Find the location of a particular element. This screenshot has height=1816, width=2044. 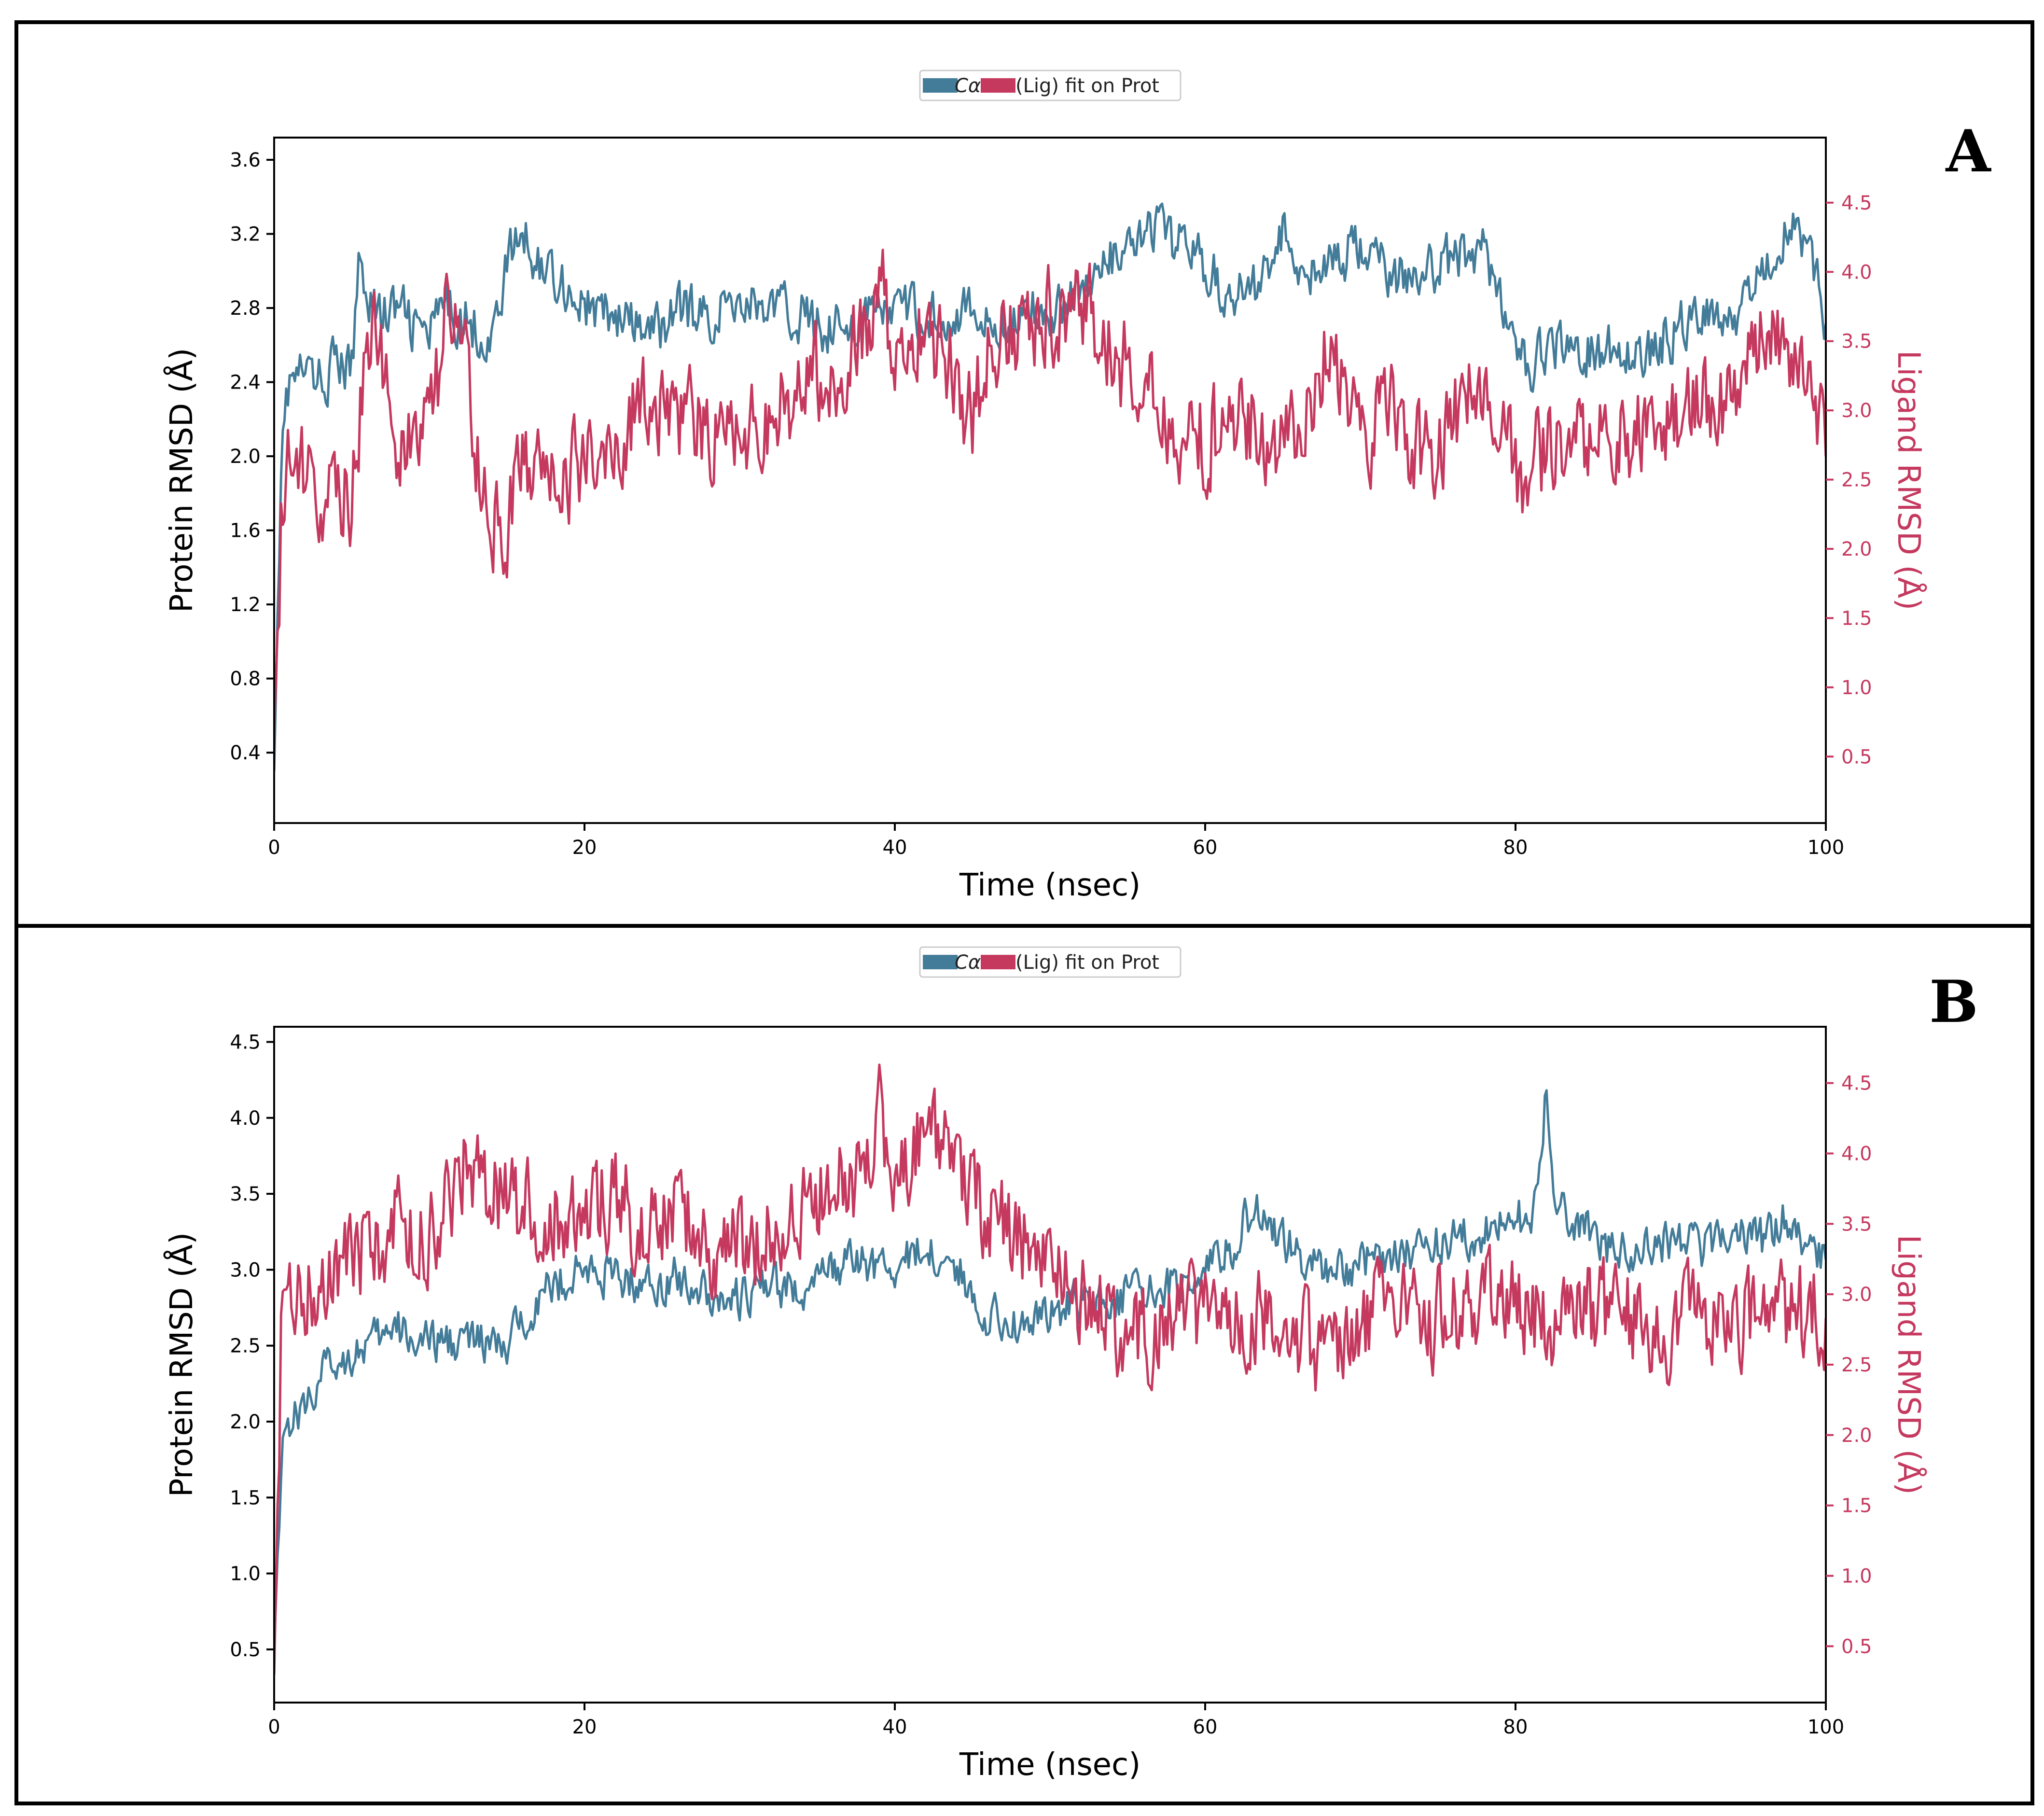

y-left-tick-label: 1.2 is located at coordinates (246, 605).